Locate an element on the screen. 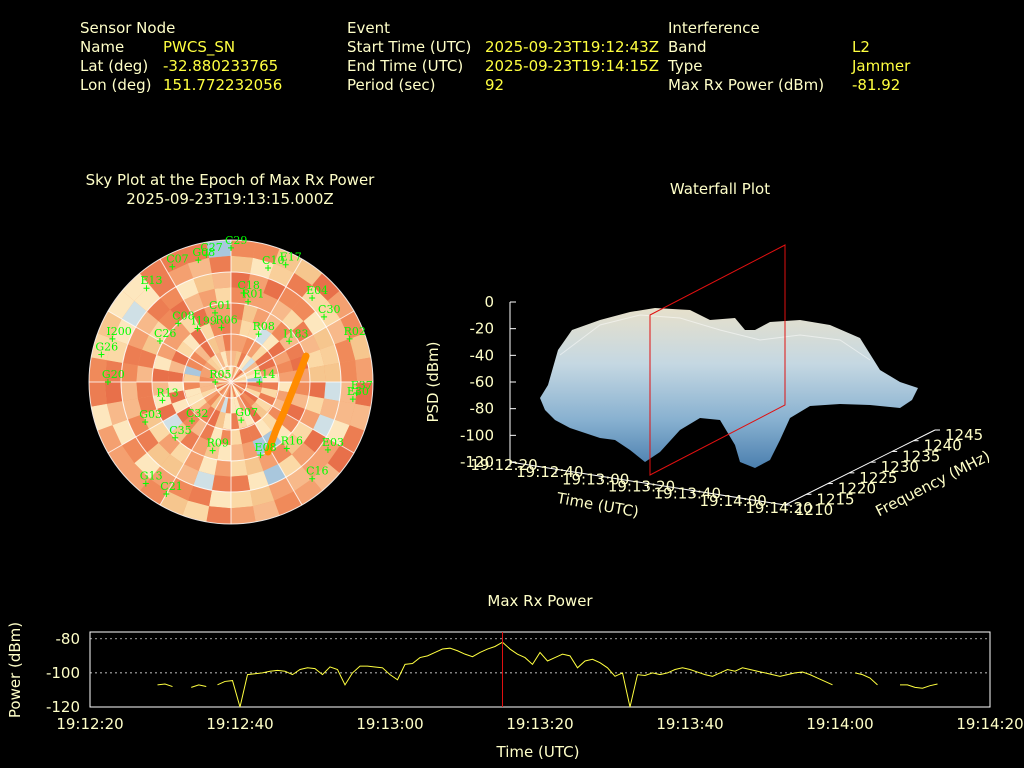 The height and width of the screenshot is (768, 1024). sensor-name-label: Name is located at coordinates (102, 47).